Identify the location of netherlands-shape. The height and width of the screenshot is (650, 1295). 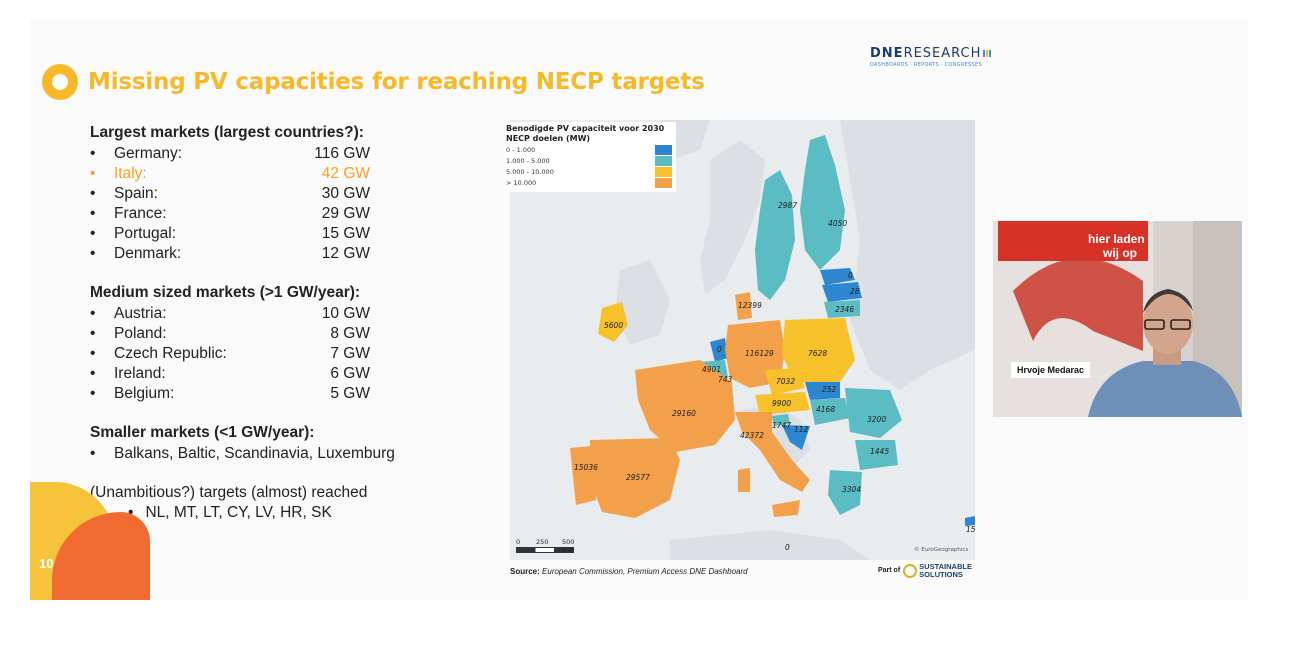
(719, 350).